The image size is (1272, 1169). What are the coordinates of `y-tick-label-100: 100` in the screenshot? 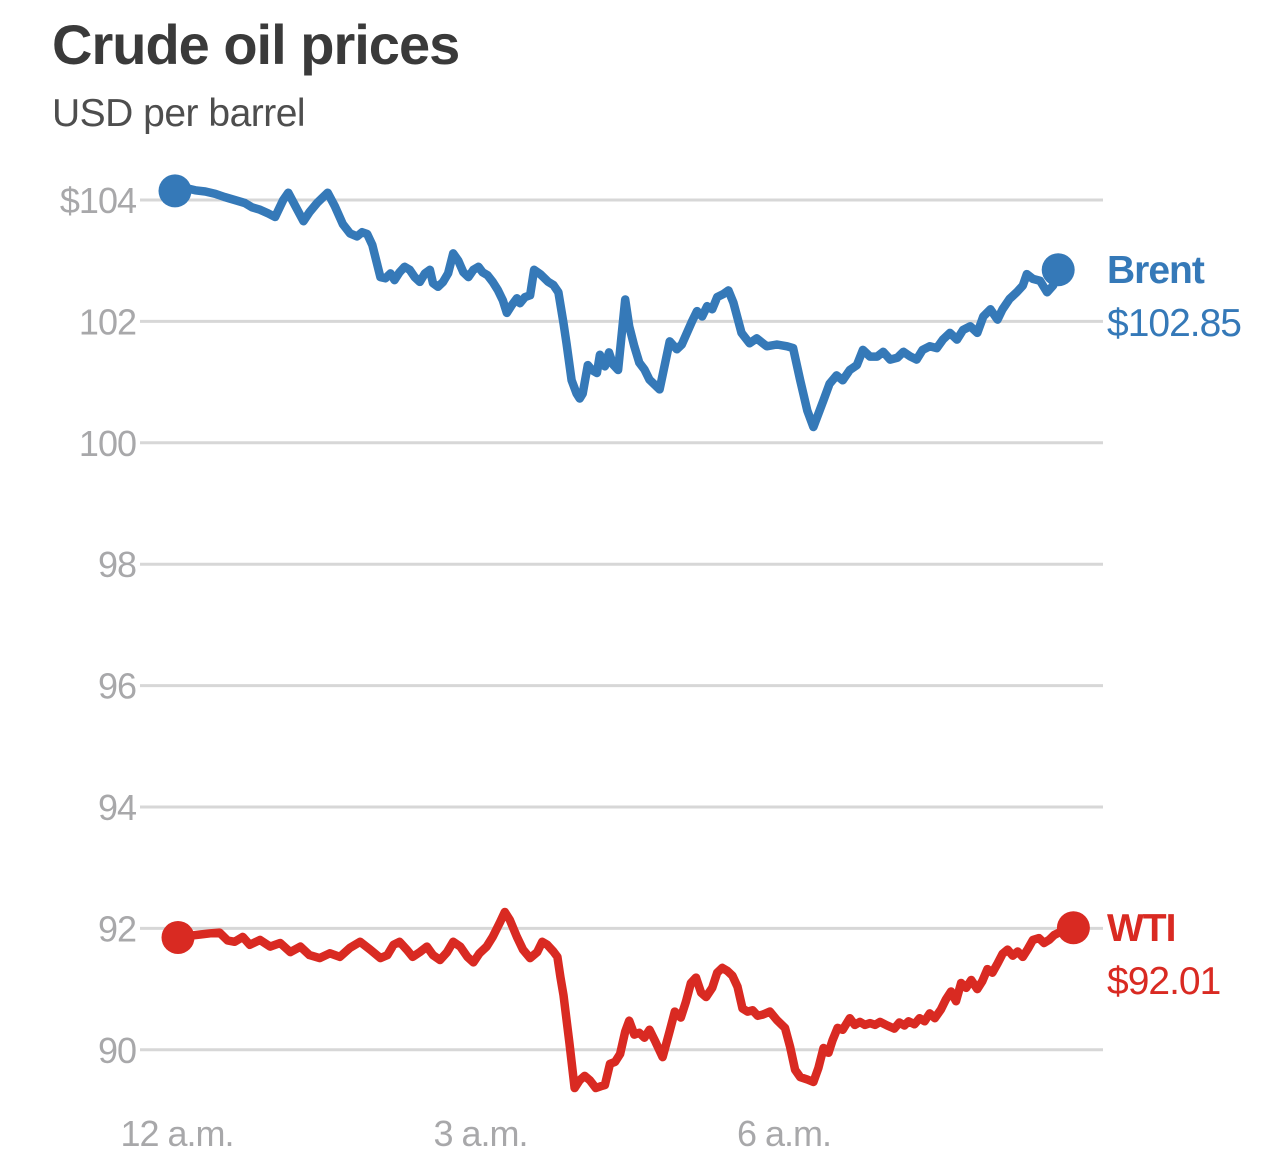 It's located at (107, 443).